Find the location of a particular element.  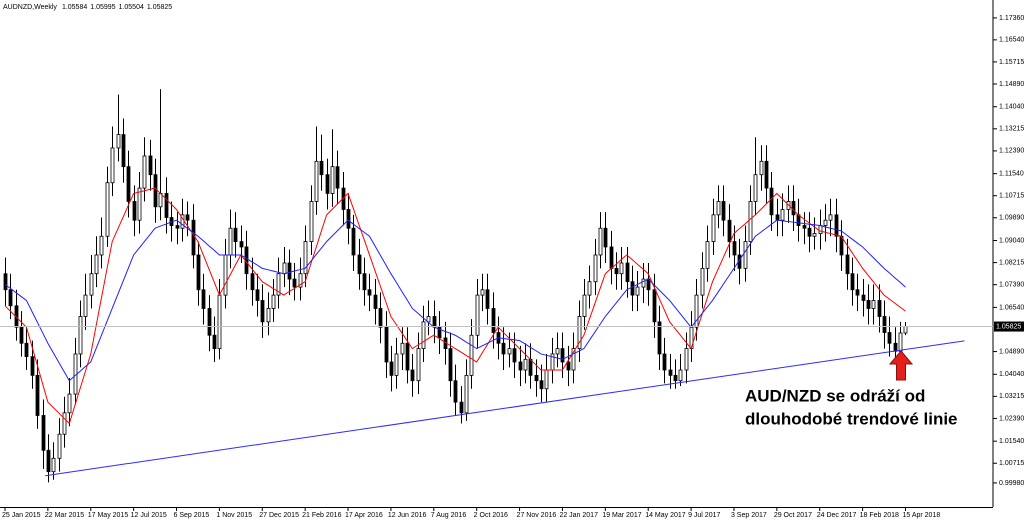

x-tick-label: 27 Nov 2016 is located at coordinates (537, 515).